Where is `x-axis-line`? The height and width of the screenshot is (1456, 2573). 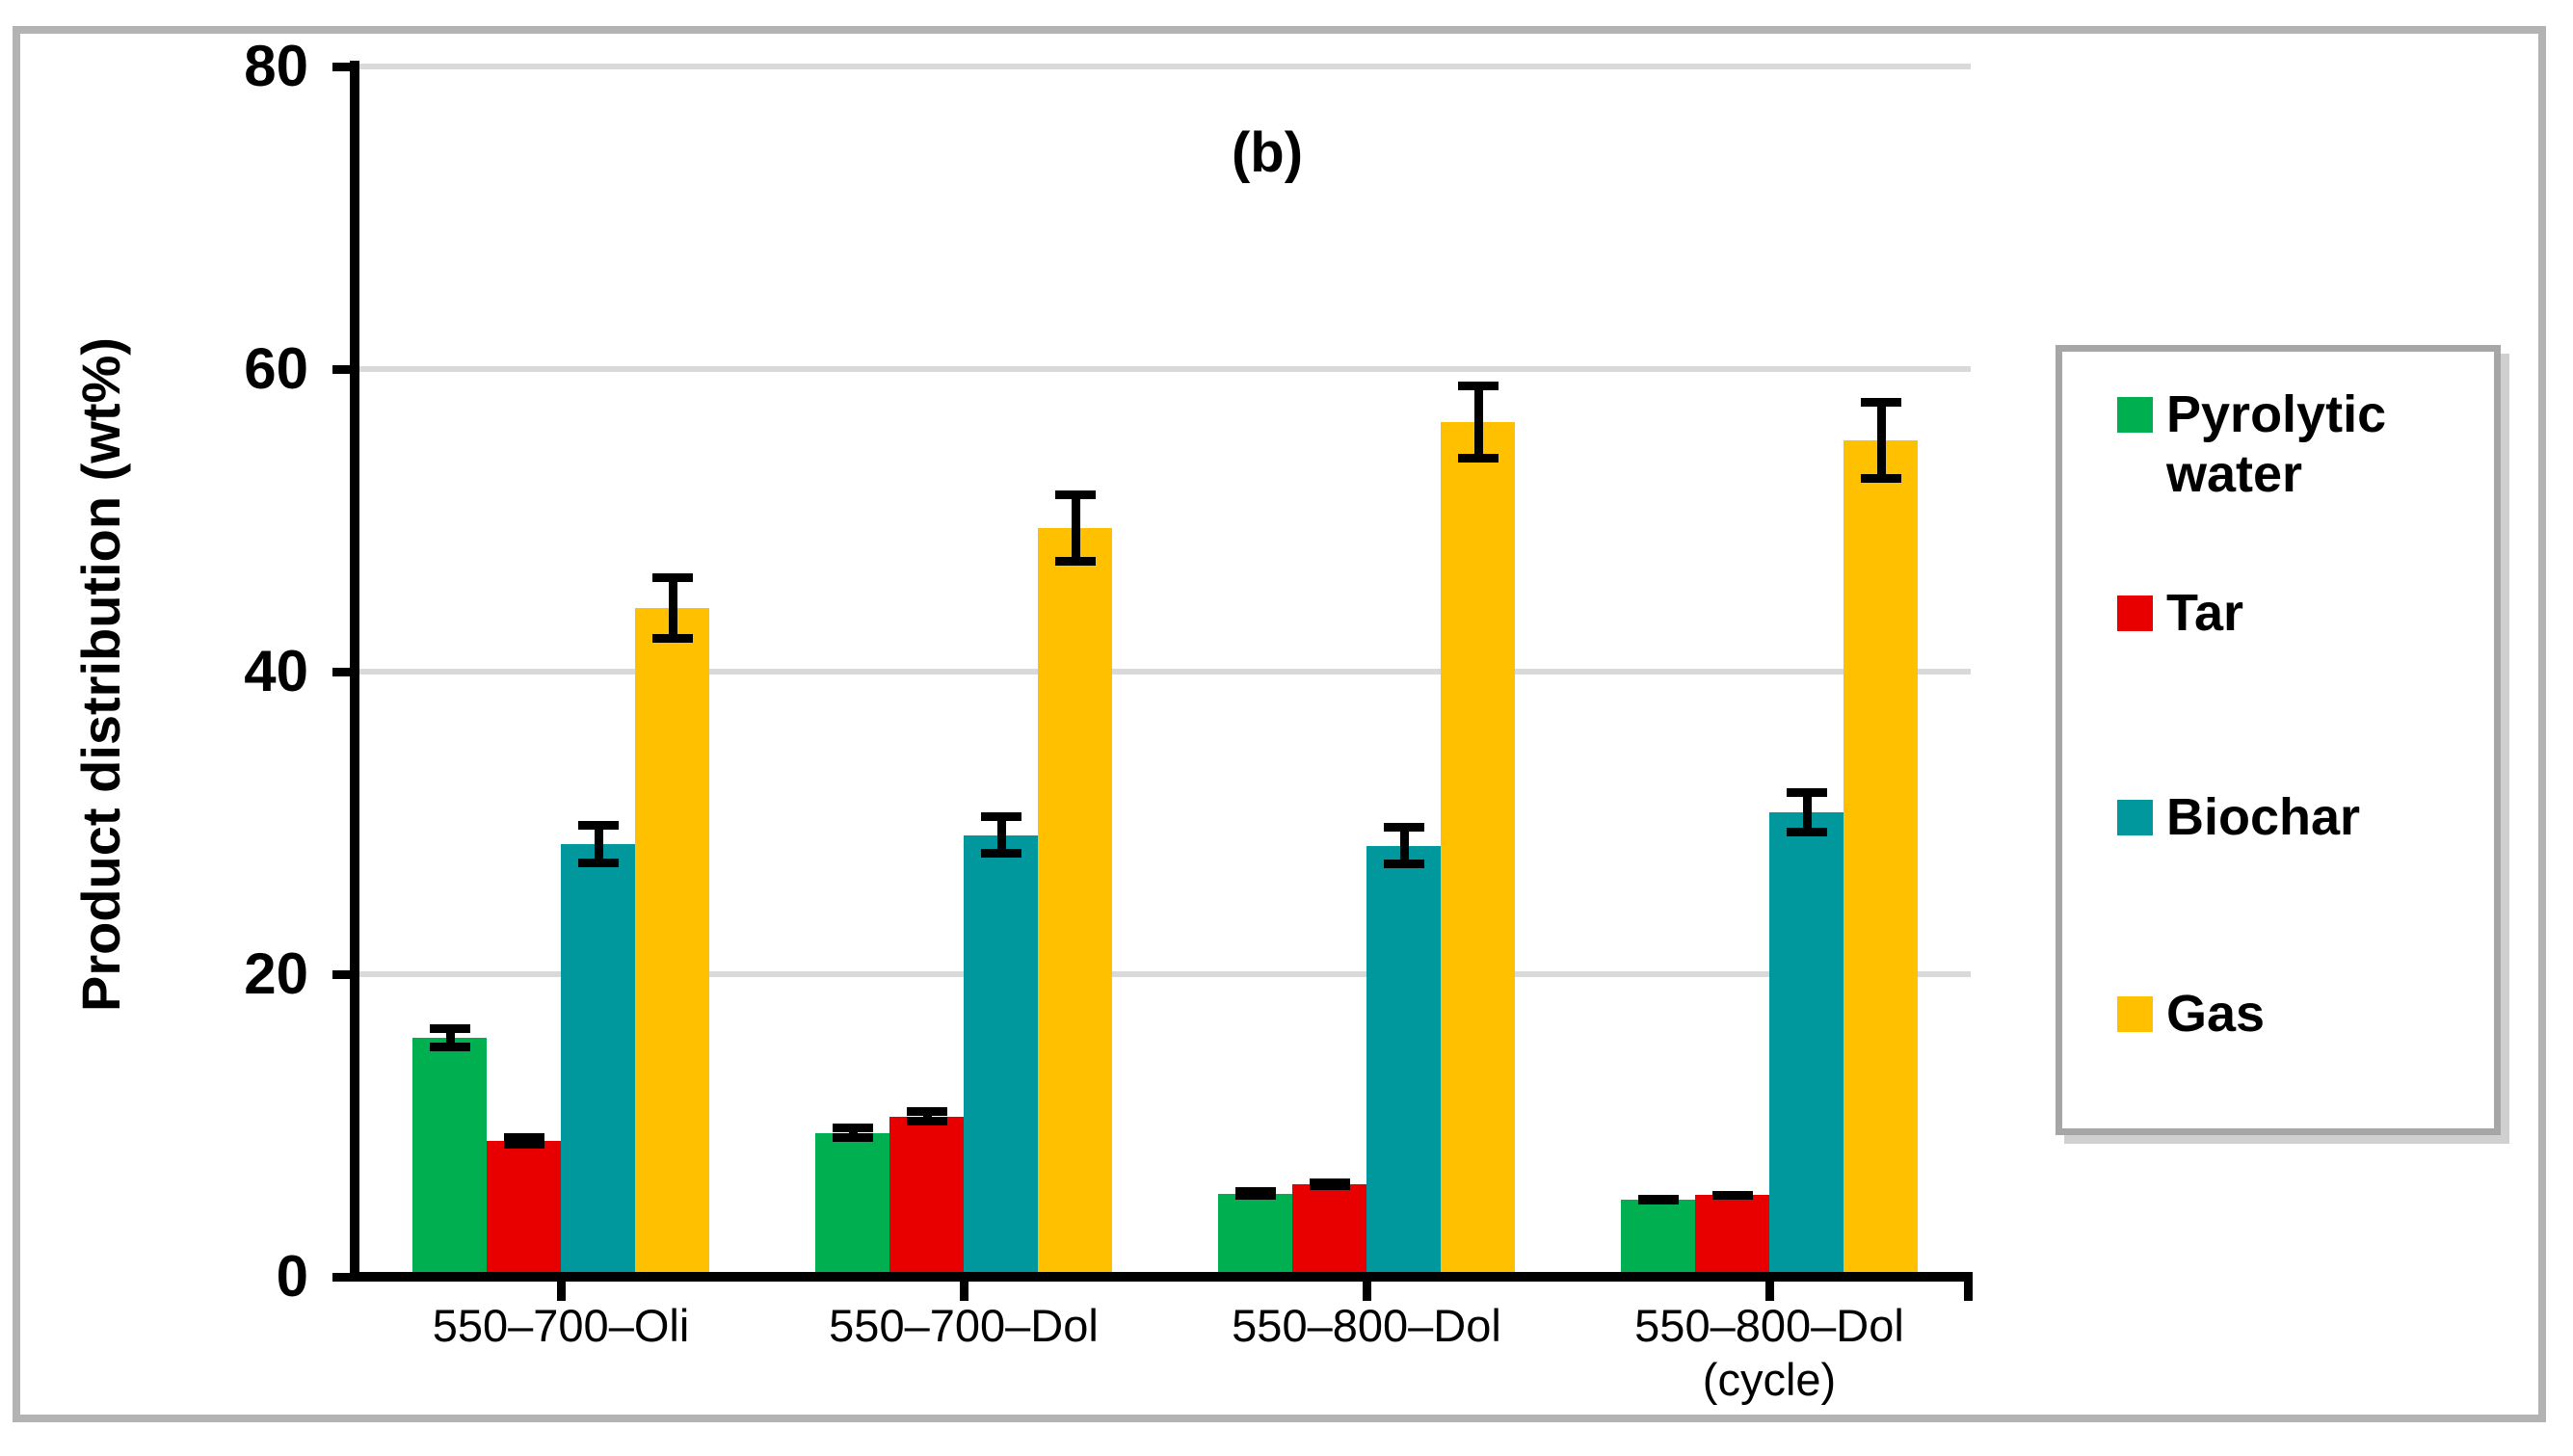 x-axis-line is located at coordinates (1161, 1277).